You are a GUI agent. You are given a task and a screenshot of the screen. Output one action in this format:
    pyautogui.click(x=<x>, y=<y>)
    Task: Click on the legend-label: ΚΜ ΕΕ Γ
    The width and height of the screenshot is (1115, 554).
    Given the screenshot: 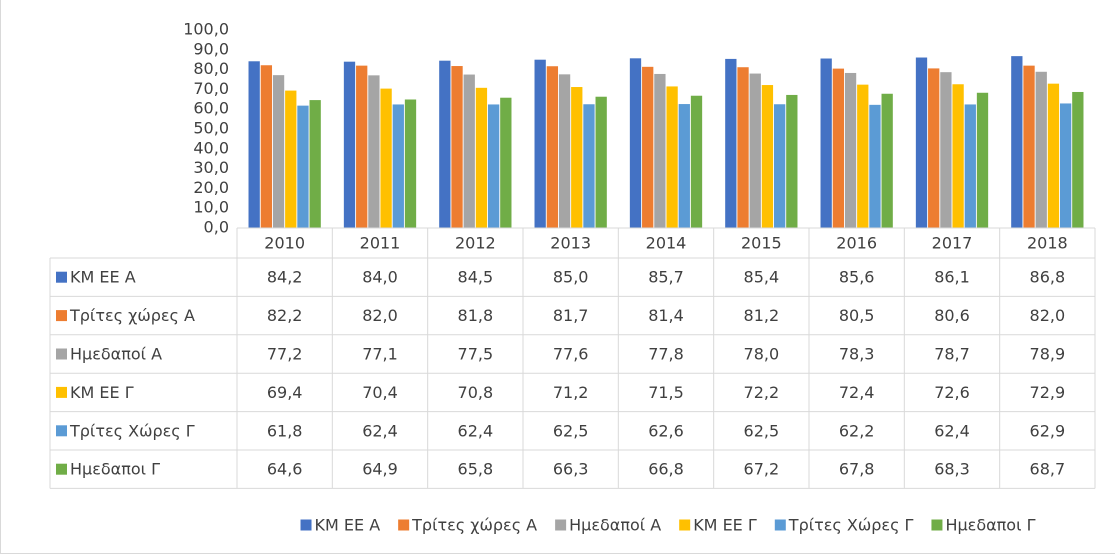 What is the action you would take?
    pyautogui.click(x=725, y=525)
    